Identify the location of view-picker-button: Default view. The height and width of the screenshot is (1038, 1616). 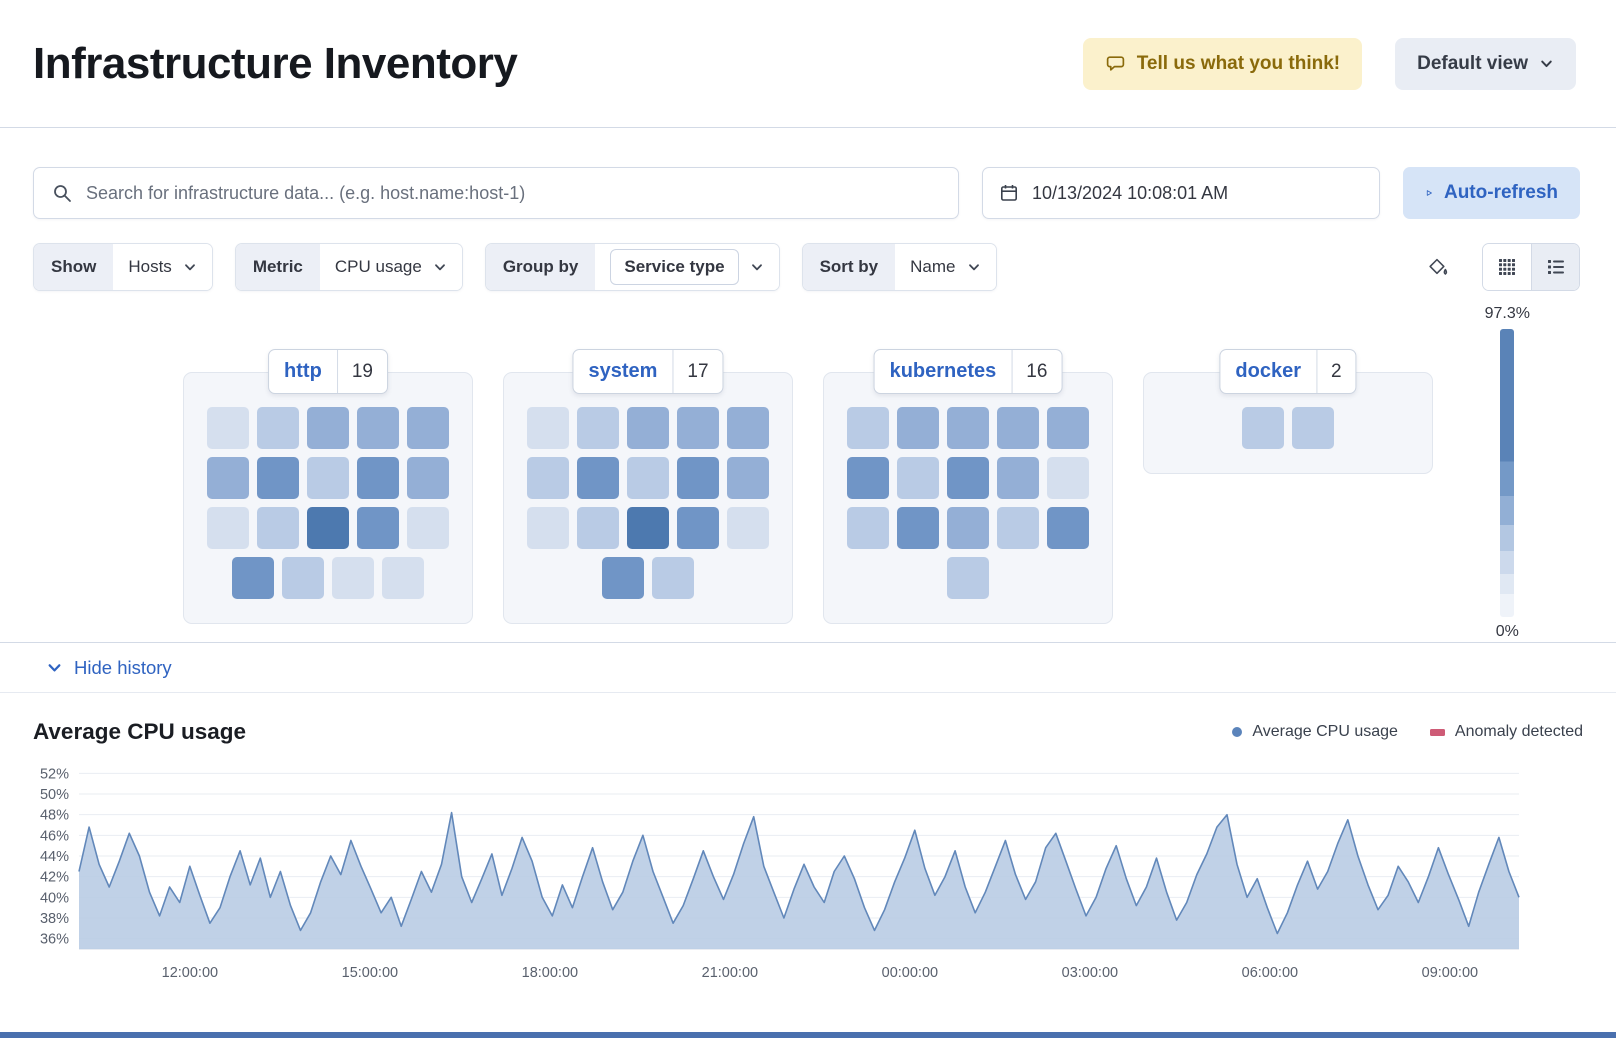
(1485, 63).